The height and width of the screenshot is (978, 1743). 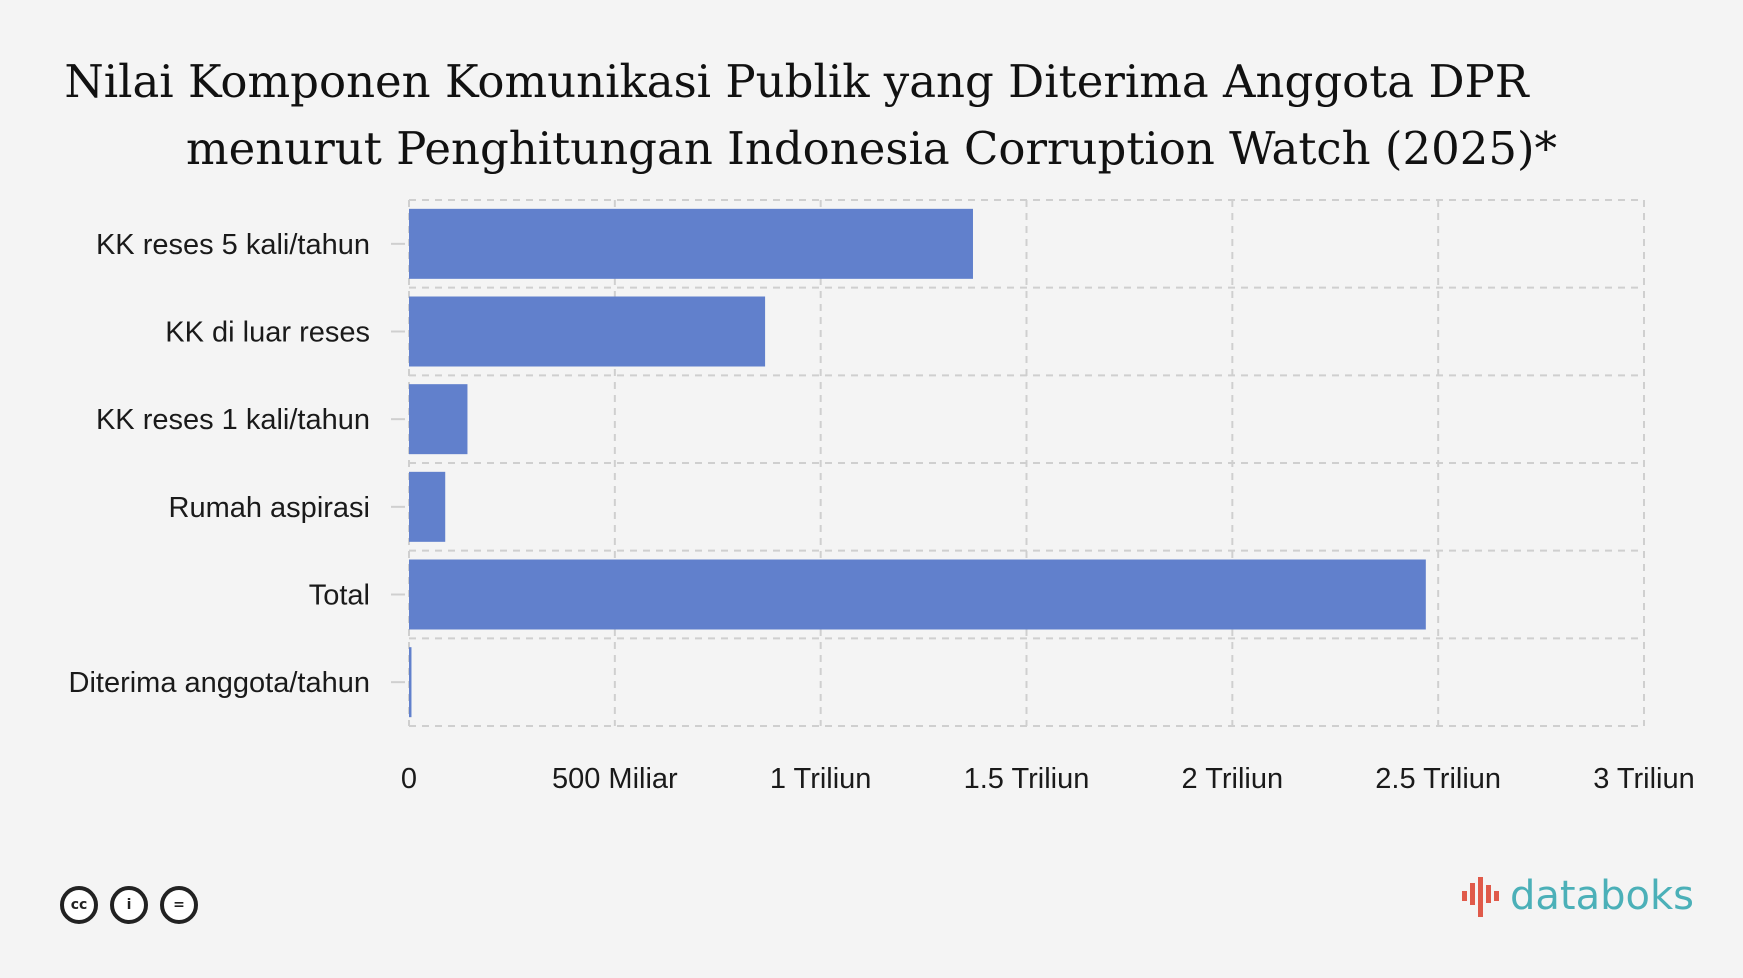 What do you see at coordinates (233, 245) in the screenshot?
I see `category-label: KK reses 5 kali/tahun` at bounding box center [233, 245].